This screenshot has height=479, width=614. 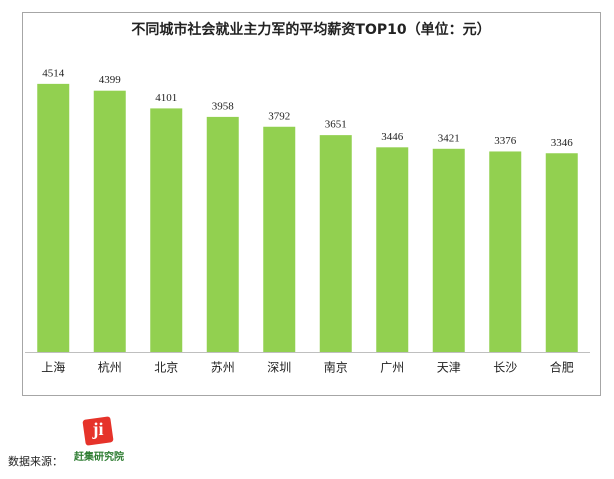 I want to click on logo: ji, so click(x=98, y=431).